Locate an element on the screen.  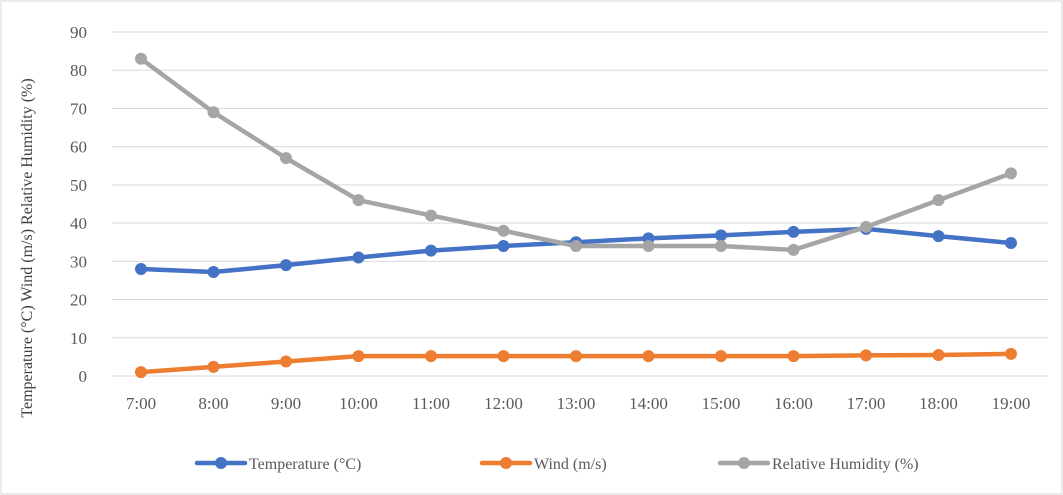
x-tick-label: 19:00 is located at coordinates (1011, 403).